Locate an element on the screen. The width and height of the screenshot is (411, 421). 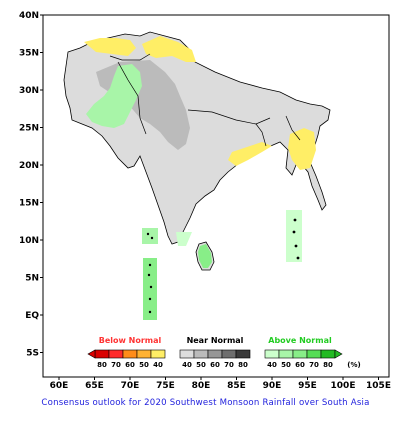
island-dots is located at coordinates (223, 266).